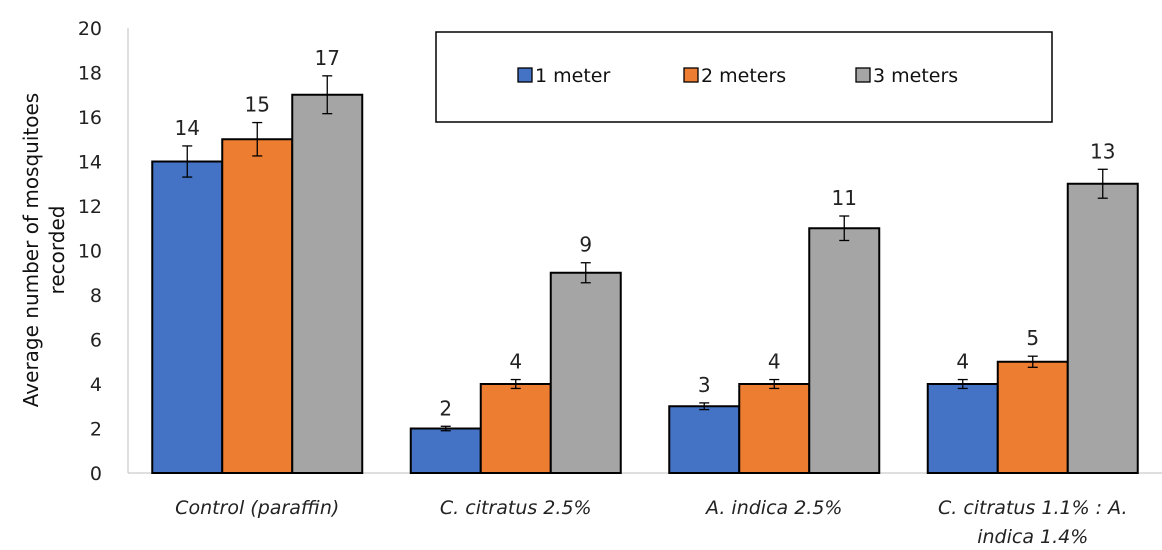 The image size is (1162, 550). Describe the element at coordinates (96, 341) in the screenshot. I see `y-tick-label: 6` at that location.